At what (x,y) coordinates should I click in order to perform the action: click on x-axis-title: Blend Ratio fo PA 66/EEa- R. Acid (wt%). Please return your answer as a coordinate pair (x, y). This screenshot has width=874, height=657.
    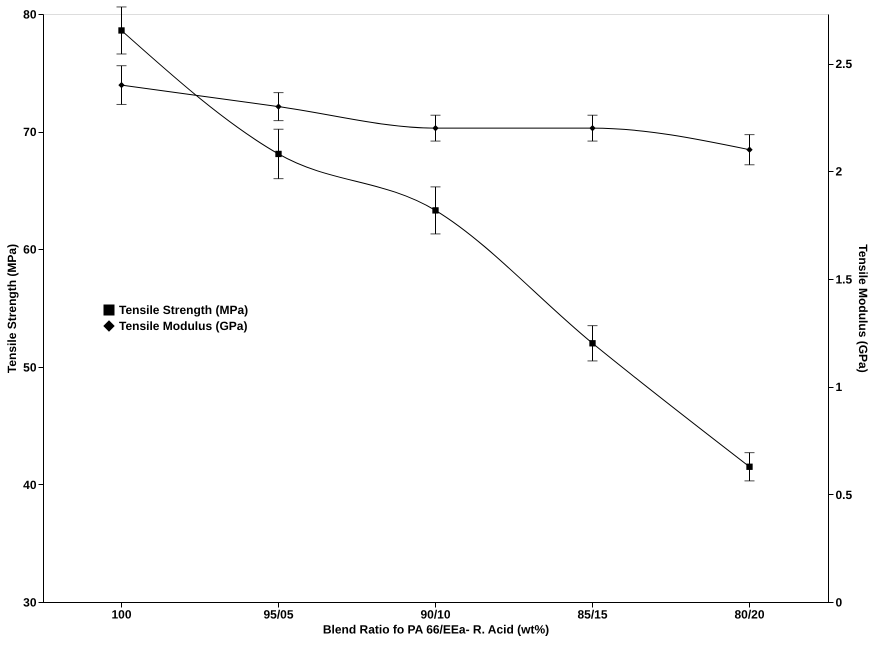
    Looking at the image, I should click on (436, 629).